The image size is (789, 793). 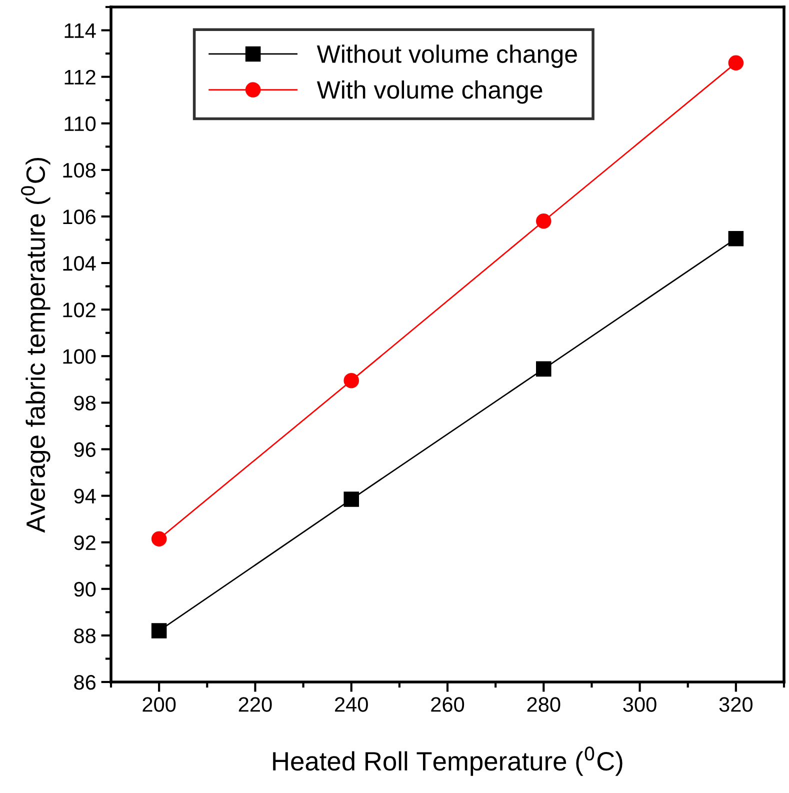 I want to click on y-tick-label: 100, so click(x=79, y=356).